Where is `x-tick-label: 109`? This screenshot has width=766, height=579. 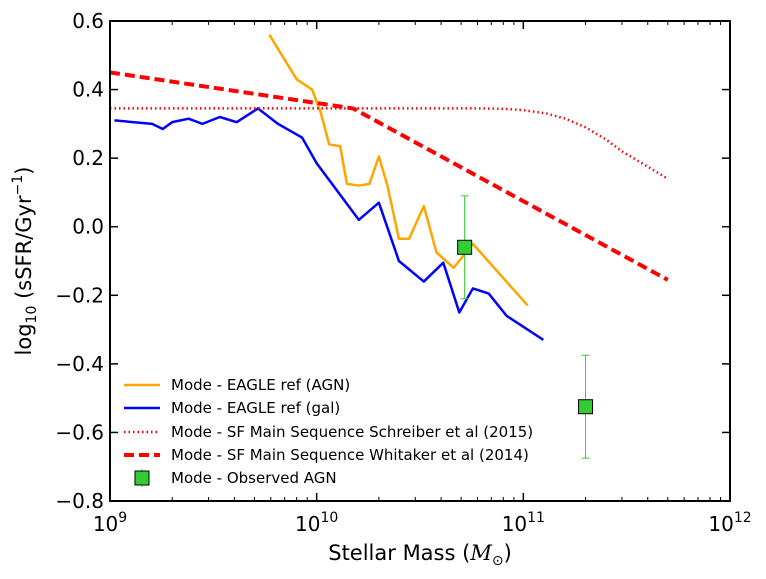
x-tick-label: 109 is located at coordinates (110, 523).